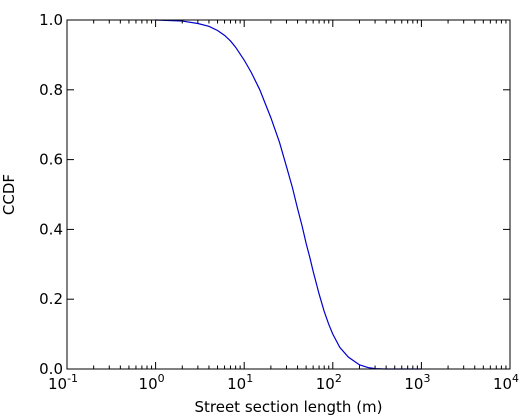 This screenshot has width=528, height=416. What do you see at coordinates (417, 382) in the screenshot?
I see `x-tick-label: 10³` at bounding box center [417, 382].